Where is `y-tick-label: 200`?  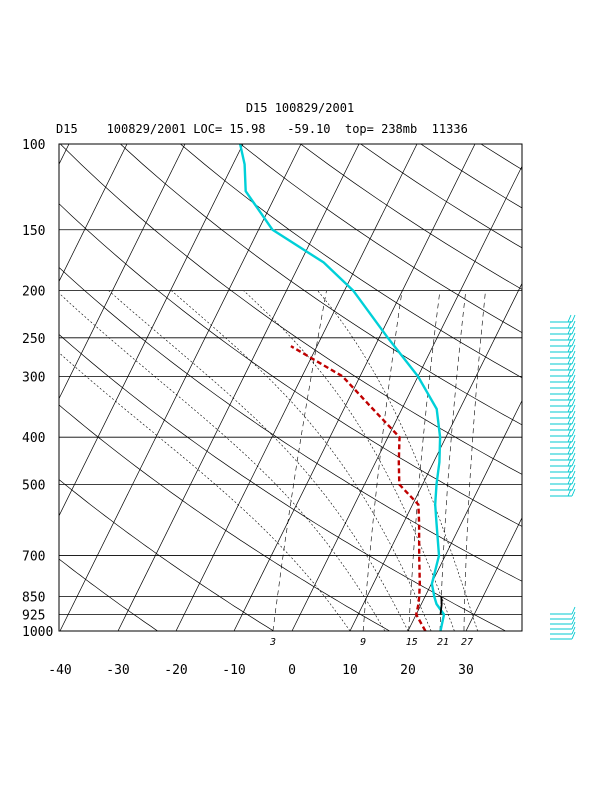 y-tick-label: 200 is located at coordinates (33, 292).